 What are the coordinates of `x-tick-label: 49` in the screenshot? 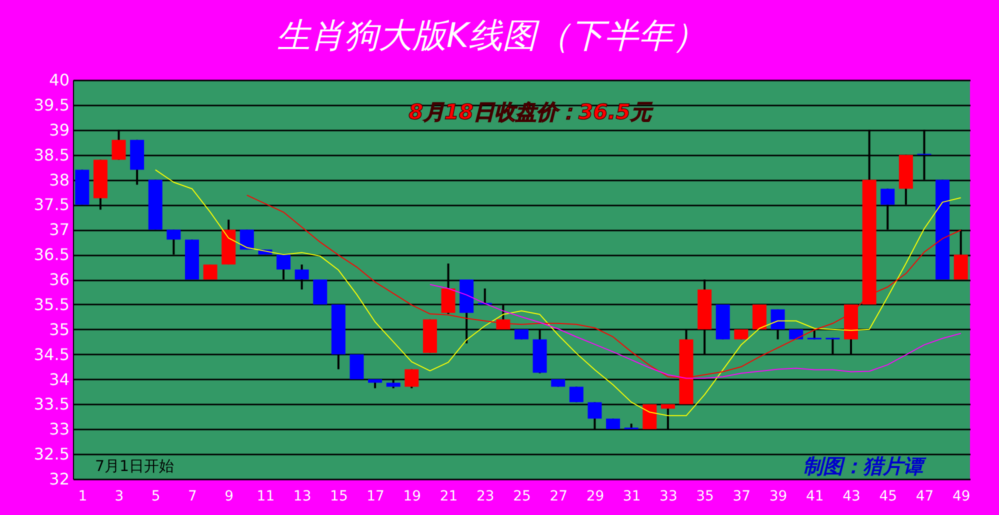 It's located at (961, 496).